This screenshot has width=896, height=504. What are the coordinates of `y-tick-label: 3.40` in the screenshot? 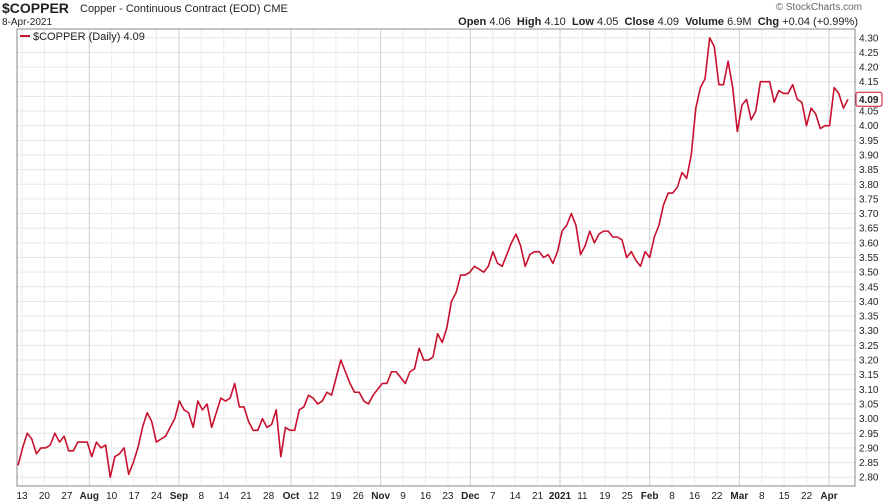 It's located at (869, 302).